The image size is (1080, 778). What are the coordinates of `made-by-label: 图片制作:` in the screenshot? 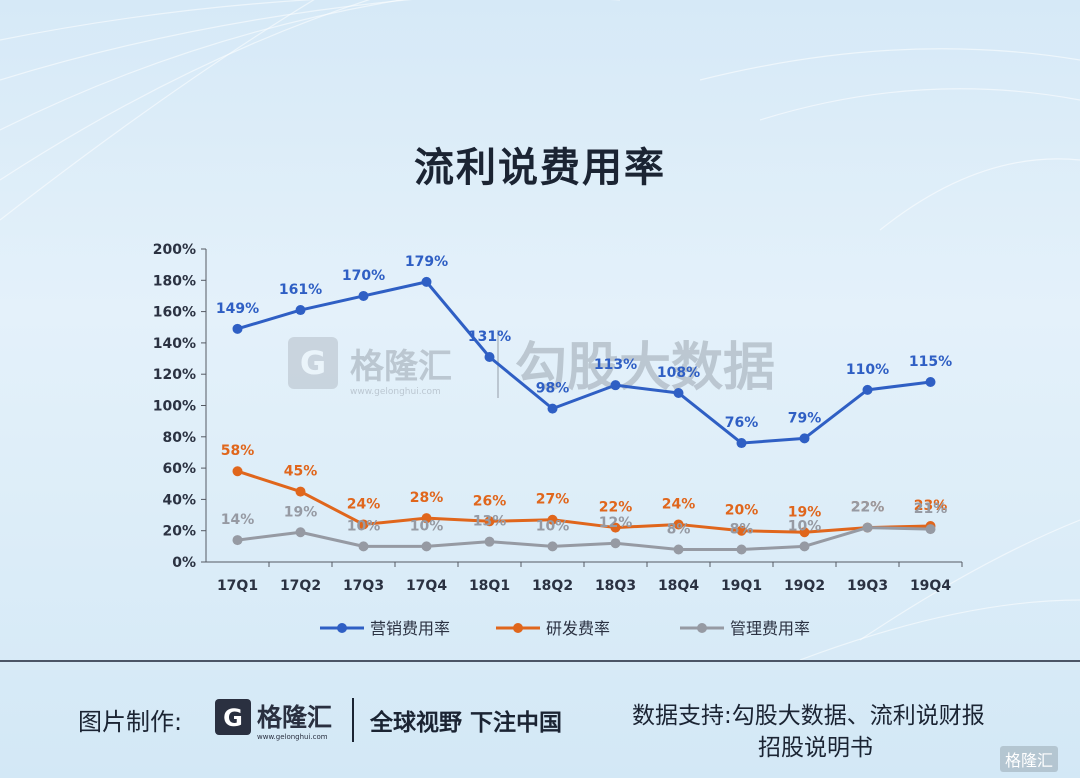 It's located at (130, 722).